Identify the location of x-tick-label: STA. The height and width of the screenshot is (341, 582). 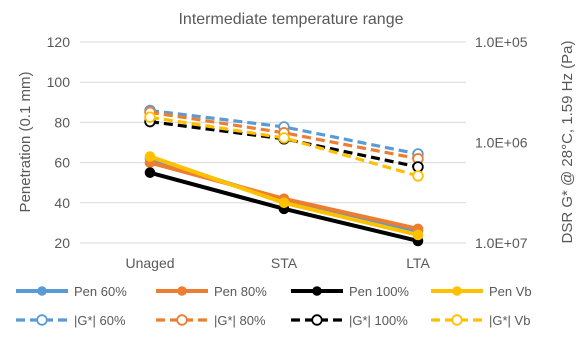
(284, 263).